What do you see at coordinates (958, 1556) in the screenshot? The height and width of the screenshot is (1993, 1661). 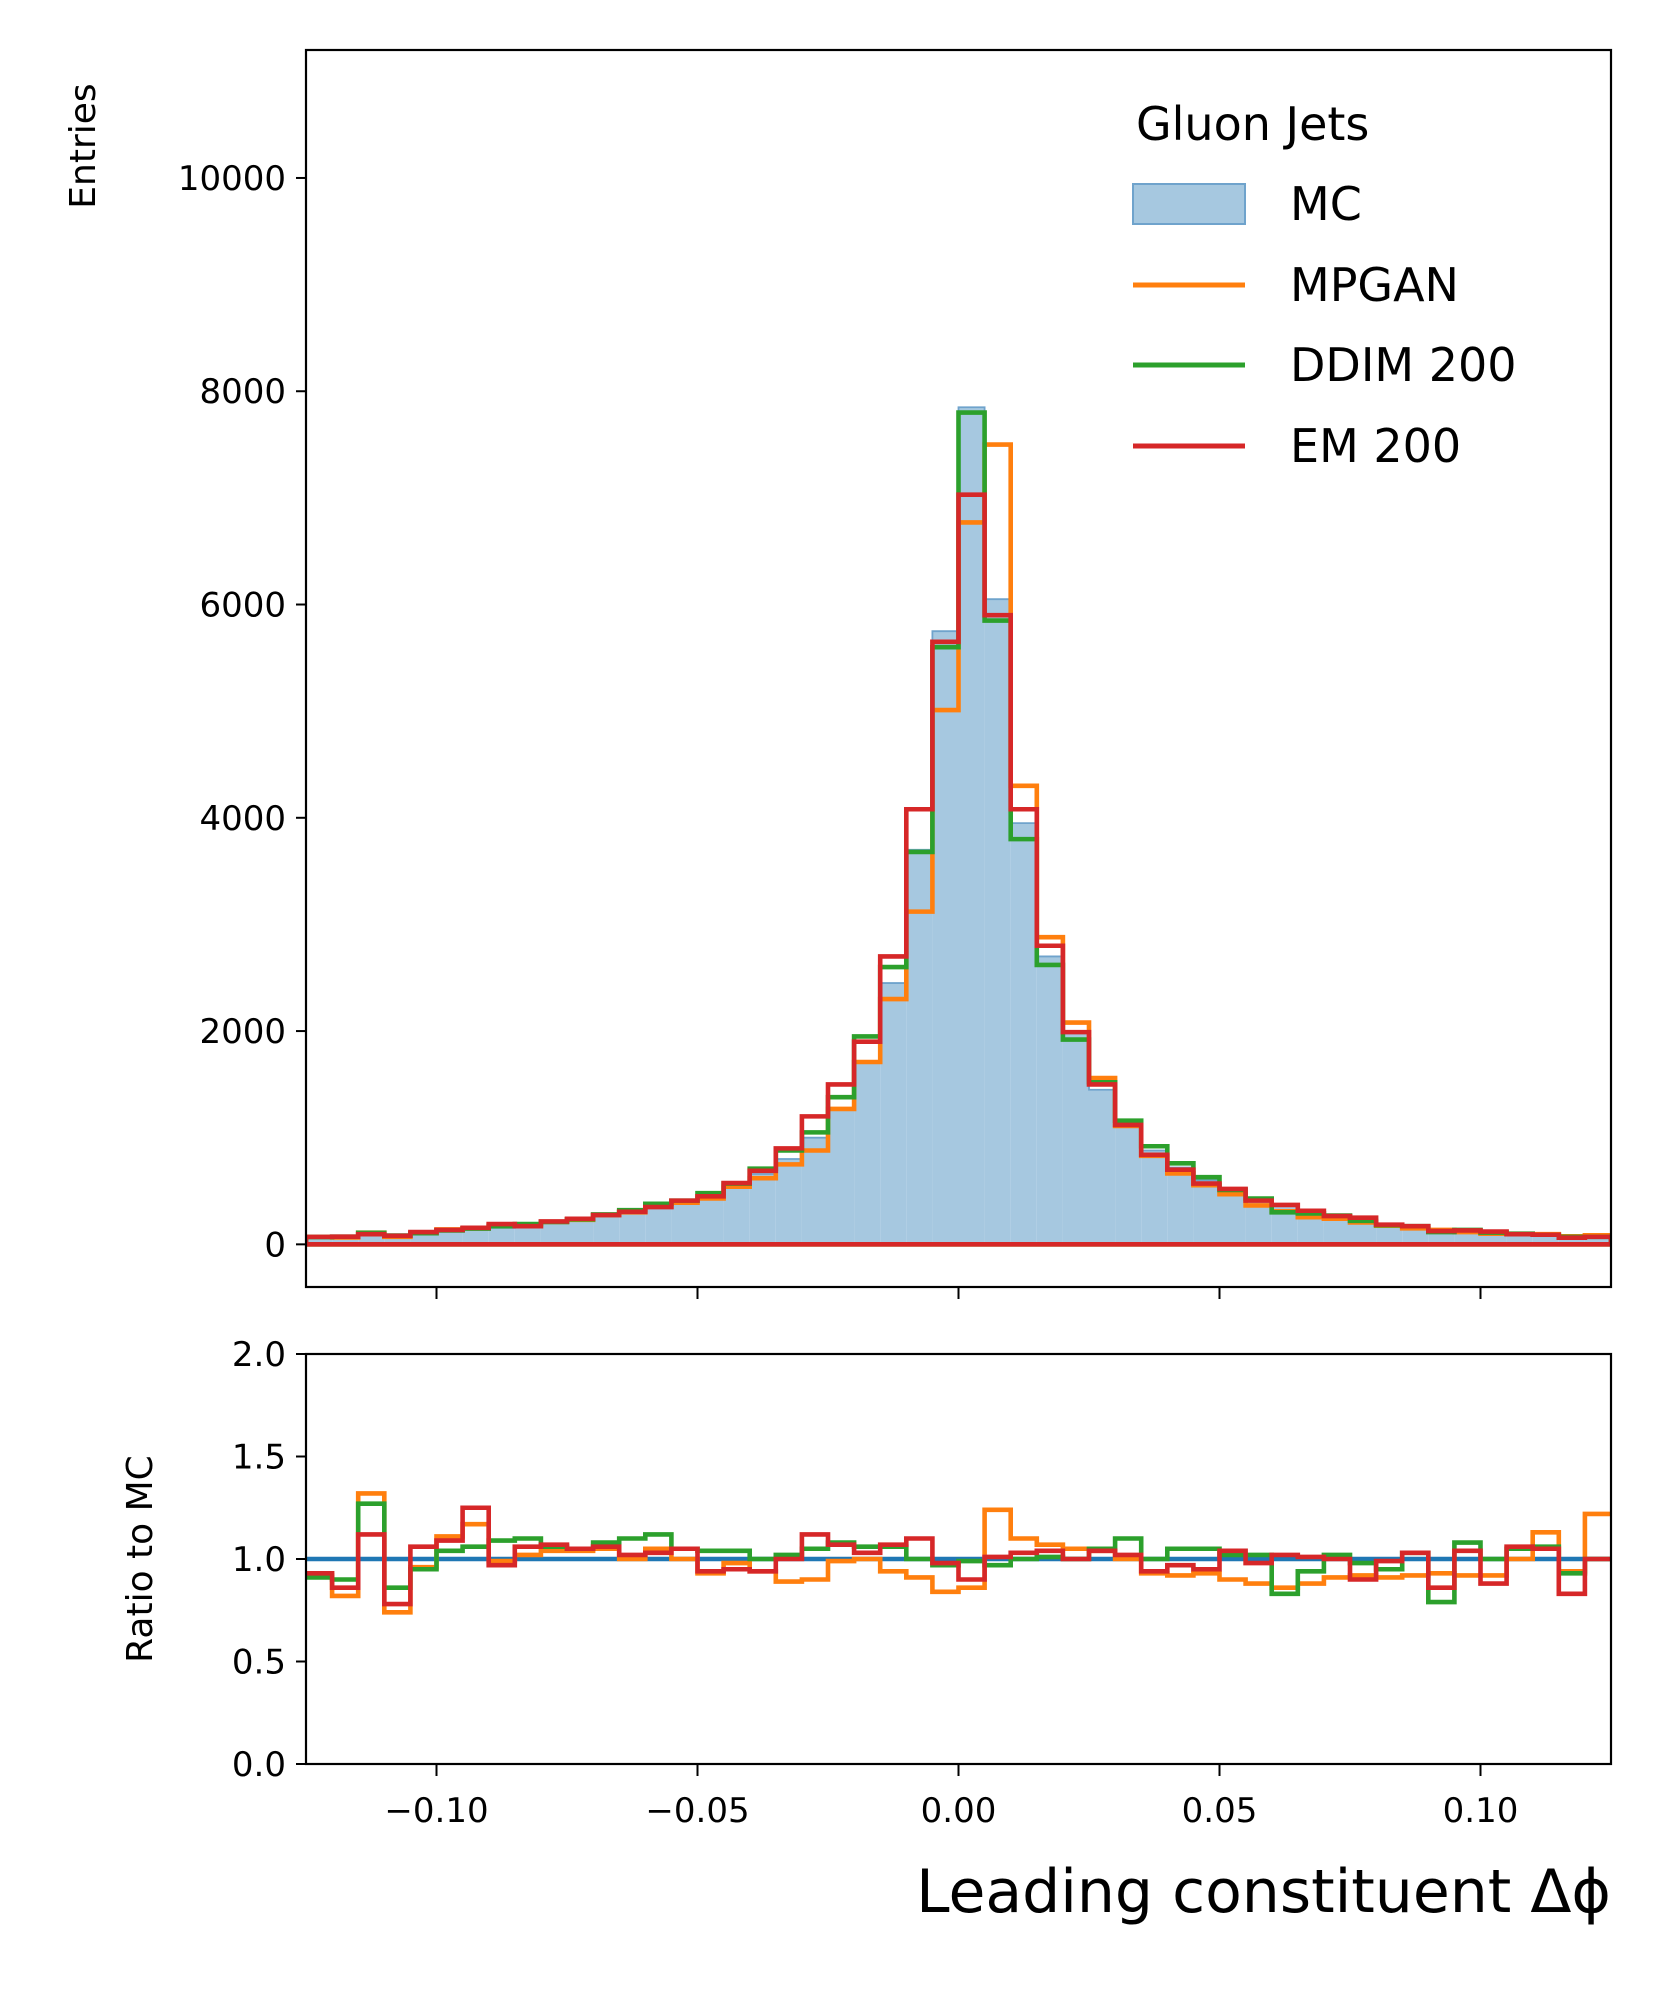 I see `ratio-series-em-200-step-line` at bounding box center [958, 1556].